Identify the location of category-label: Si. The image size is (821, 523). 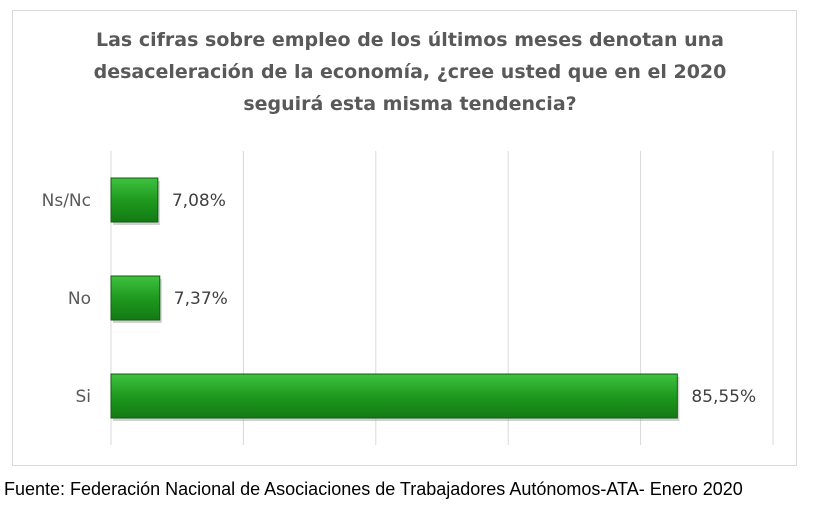
(83, 397).